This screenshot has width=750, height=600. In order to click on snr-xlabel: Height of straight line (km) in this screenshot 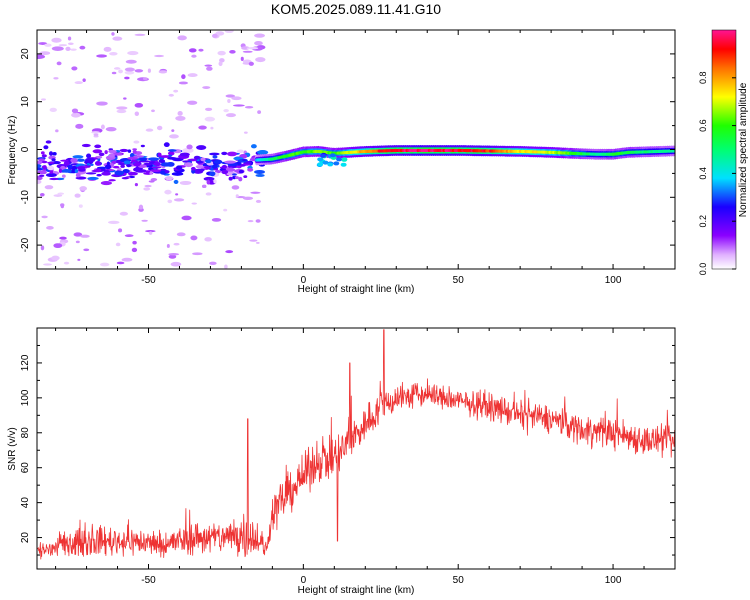, I will do `click(356, 590)`.